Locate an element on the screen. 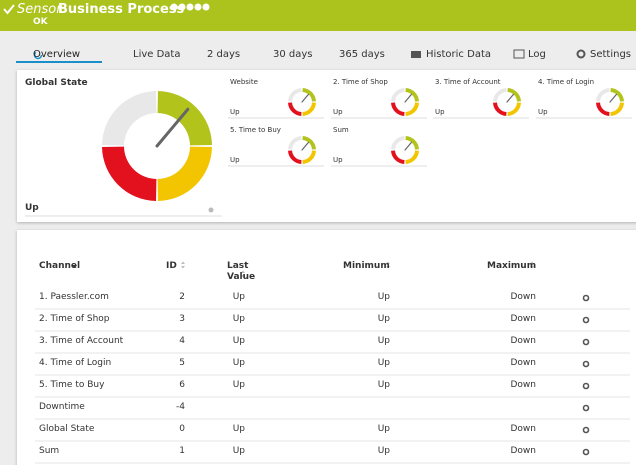 Image resolution: width=636 pixels, height=465 pixels. check-icon is located at coordinates (9, 9).